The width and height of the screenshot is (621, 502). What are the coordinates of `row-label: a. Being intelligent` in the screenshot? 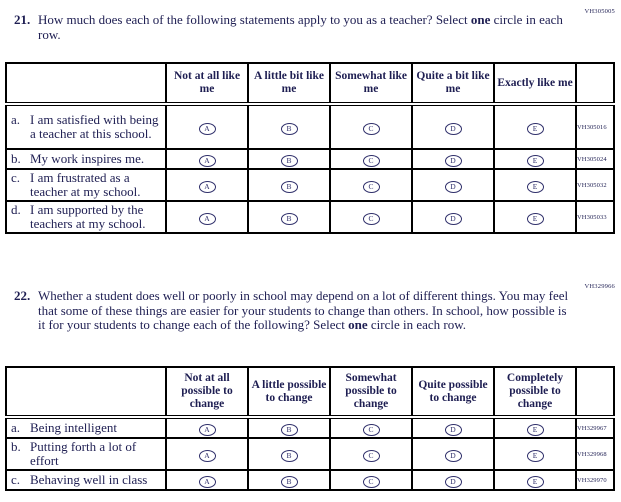 It's located at (86, 427).